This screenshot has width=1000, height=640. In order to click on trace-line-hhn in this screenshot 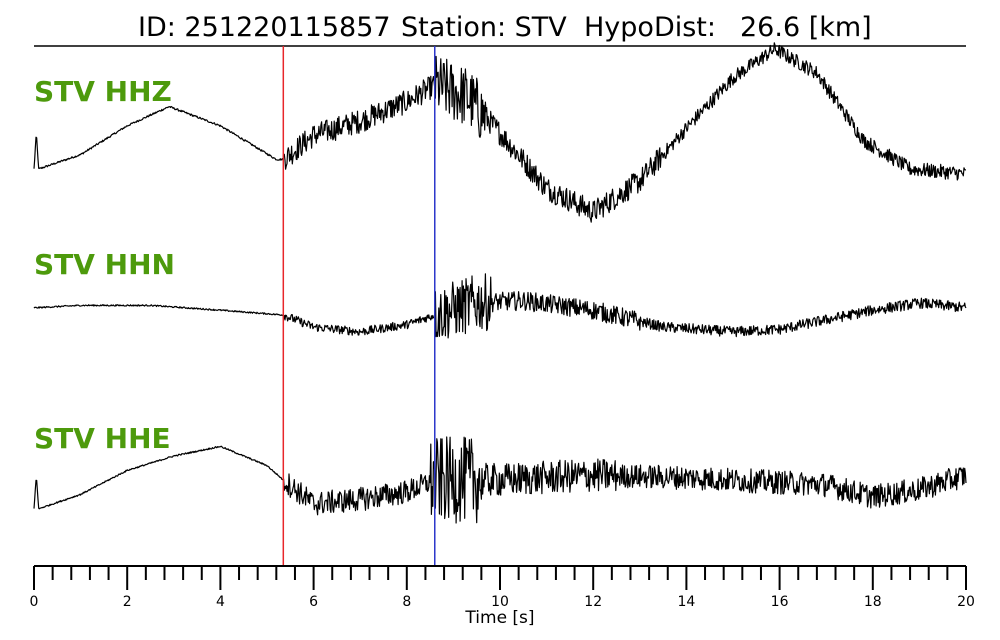, I will do `click(500, 306)`.